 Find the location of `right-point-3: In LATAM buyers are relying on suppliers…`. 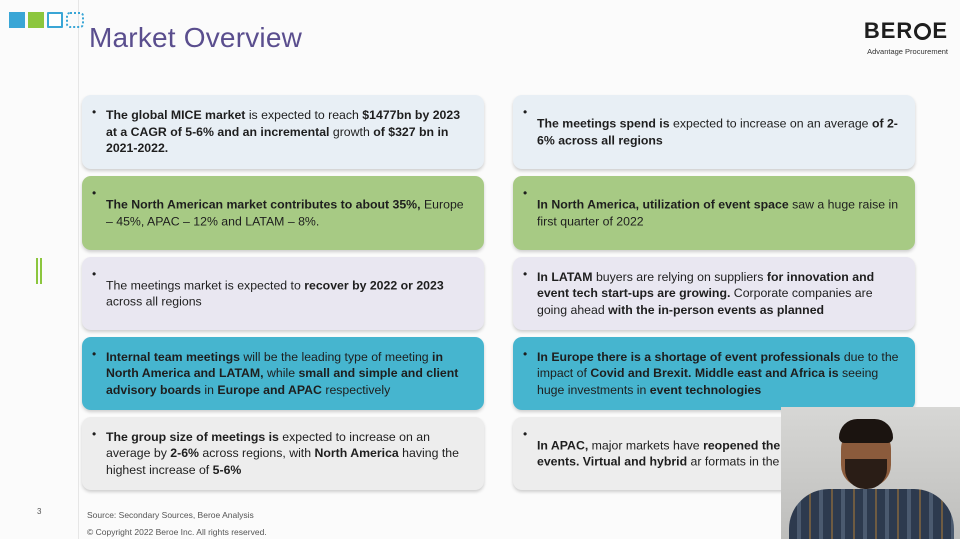

right-point-3: In LATAM buyers are relying on suppliers… is located at coordinates (714, 293).